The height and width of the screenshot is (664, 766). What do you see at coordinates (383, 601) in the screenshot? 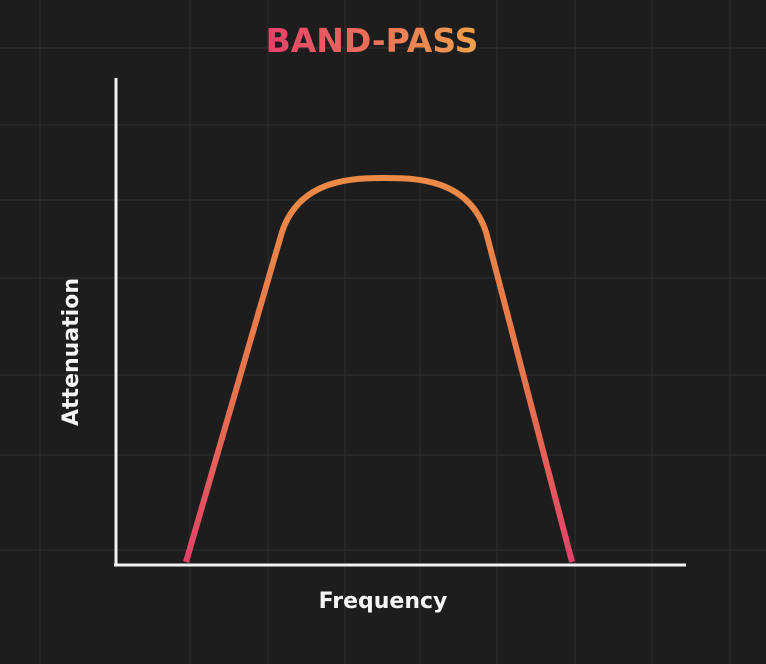
I see `x-axis-label: Frequency` at bounding box center [383, 601].